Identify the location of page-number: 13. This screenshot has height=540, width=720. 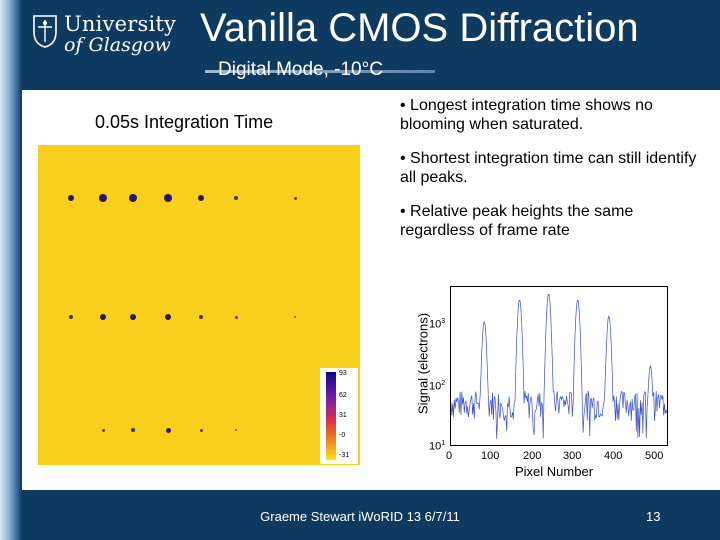
(653, 516).